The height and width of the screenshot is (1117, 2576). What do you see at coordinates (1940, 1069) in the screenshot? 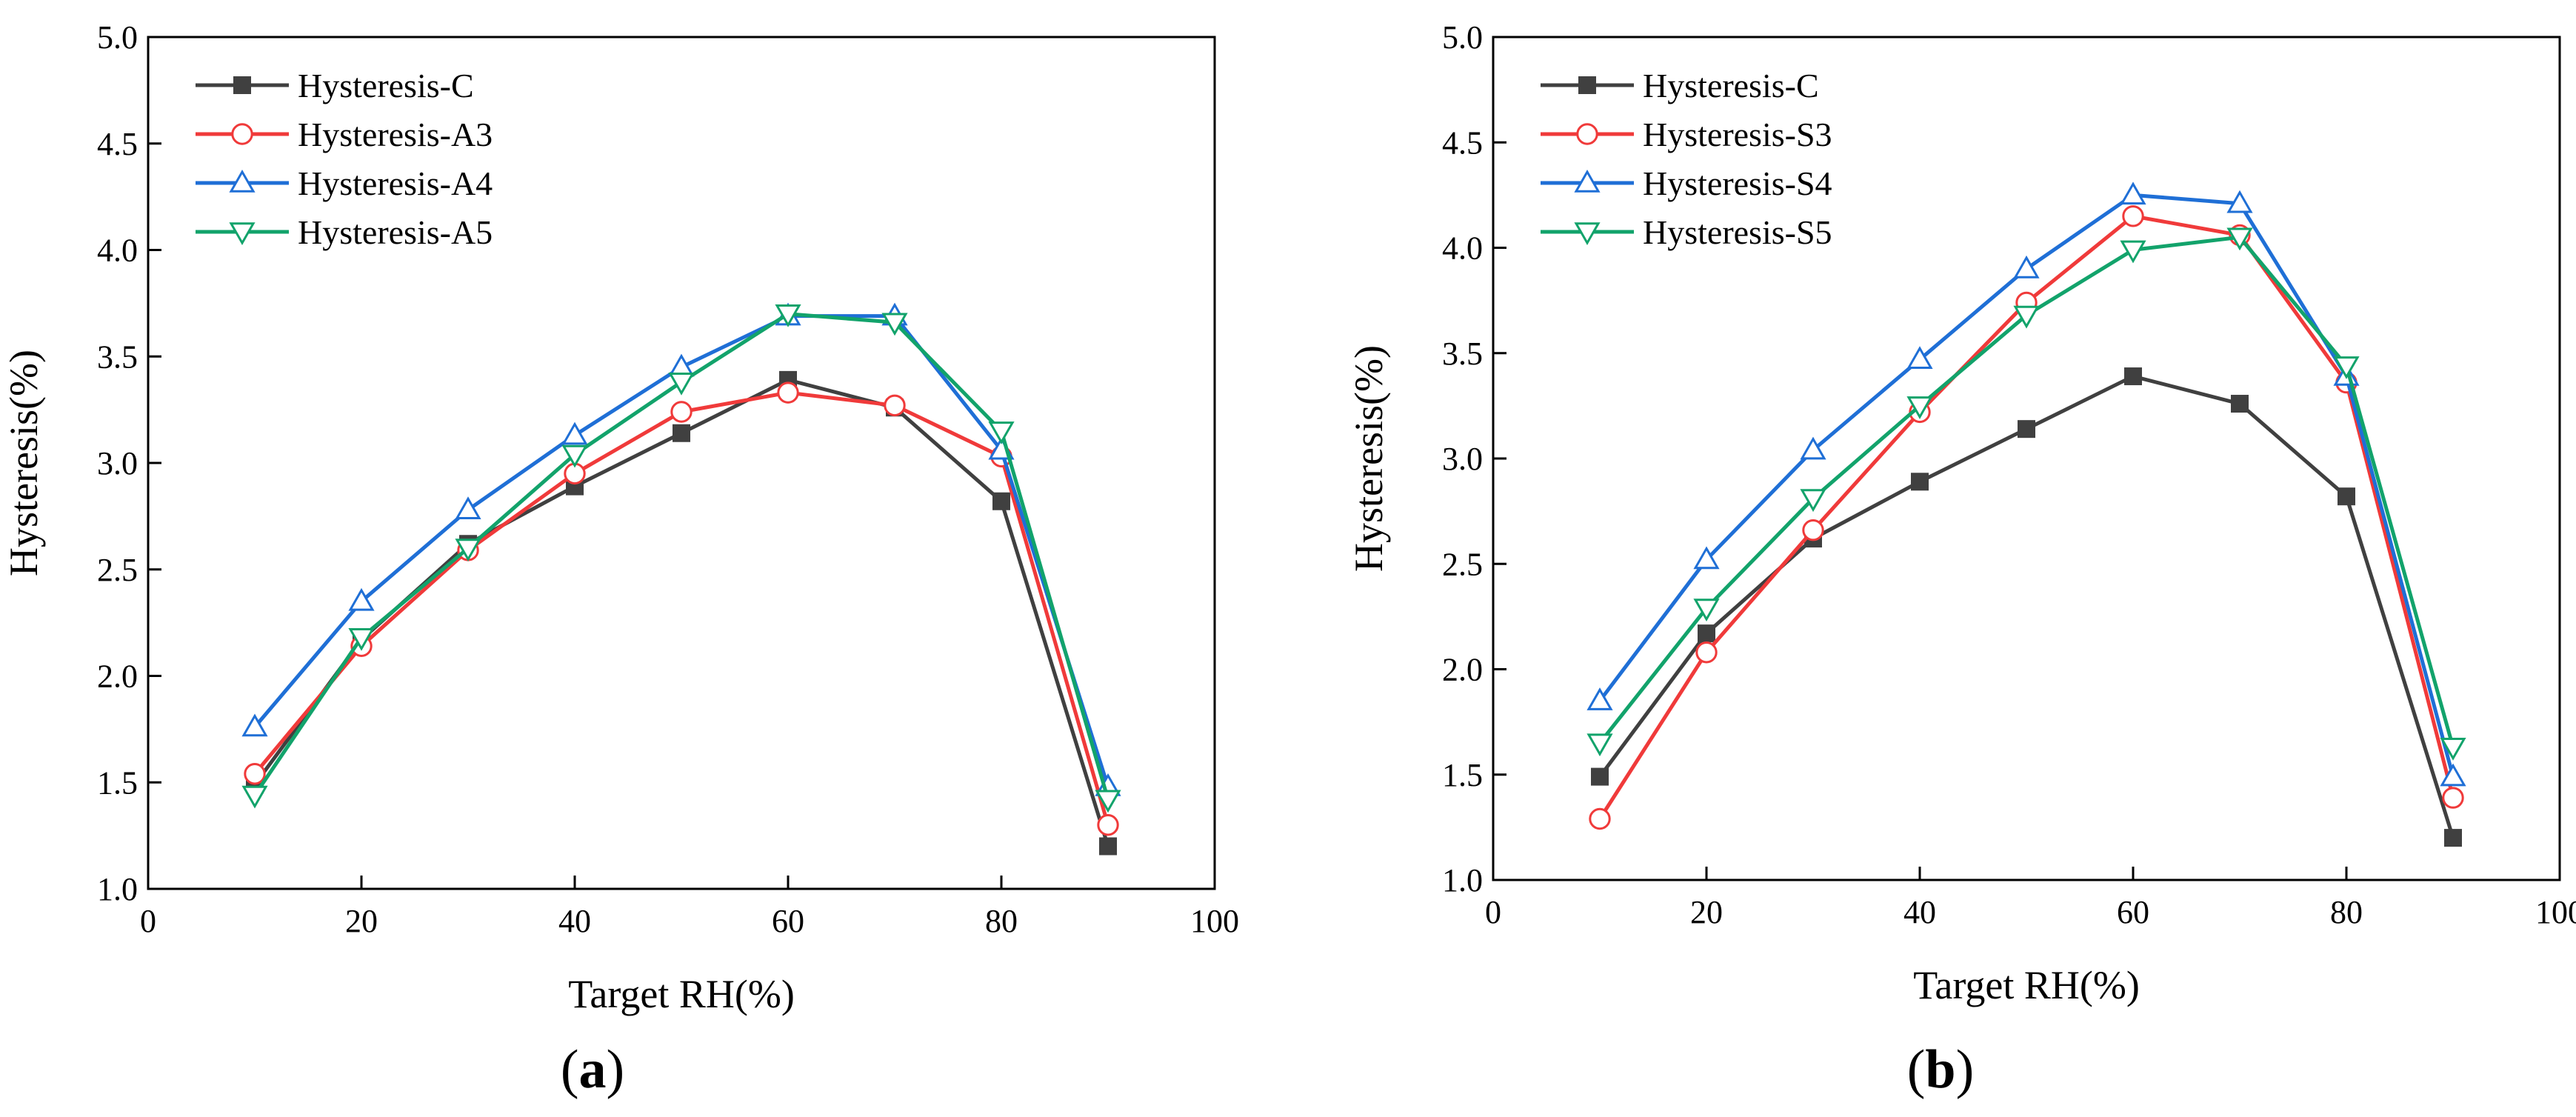
I see `panel-label: (b)` at bounding box center [1940, 1069].